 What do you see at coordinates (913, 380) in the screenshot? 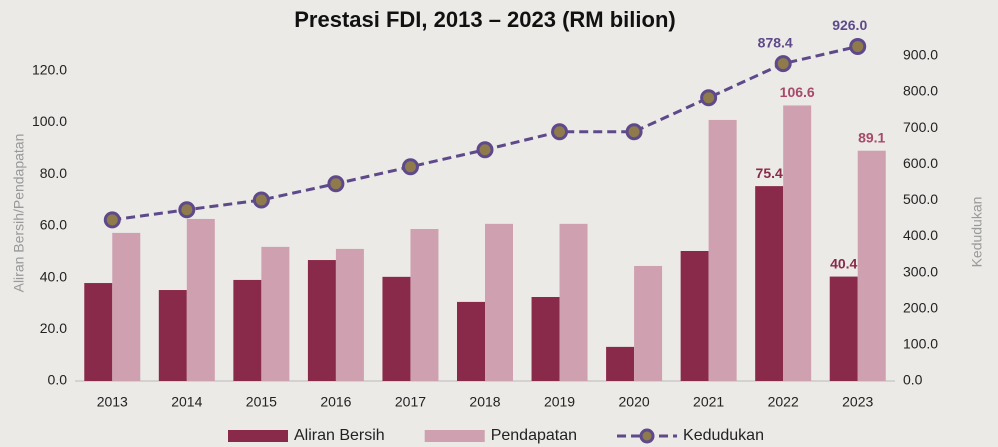
I see `y2-tick-label: 0.0` at bounding box center [913, 380].